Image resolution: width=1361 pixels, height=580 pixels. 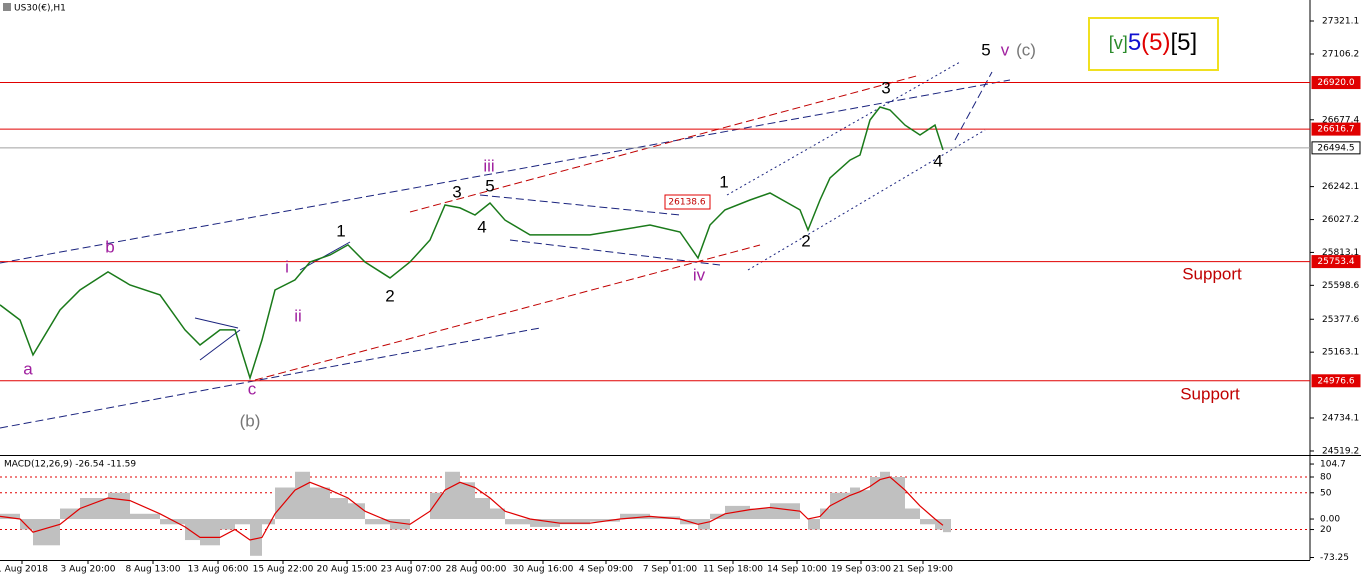 I want to click on level-label: 26920.0, so click(x=1335, y=83).